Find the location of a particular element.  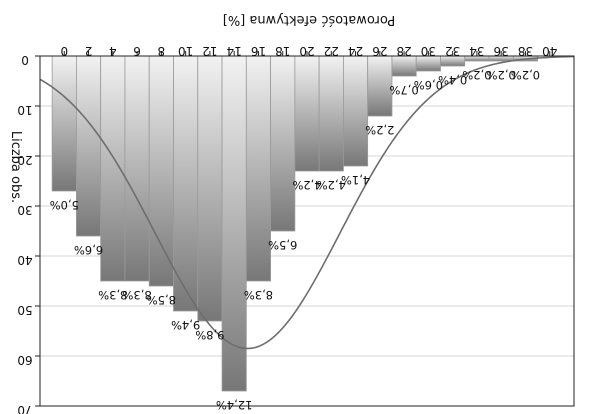

x-axis-title: Porowatość efektywna [%] is located at coordinates (309, 19).